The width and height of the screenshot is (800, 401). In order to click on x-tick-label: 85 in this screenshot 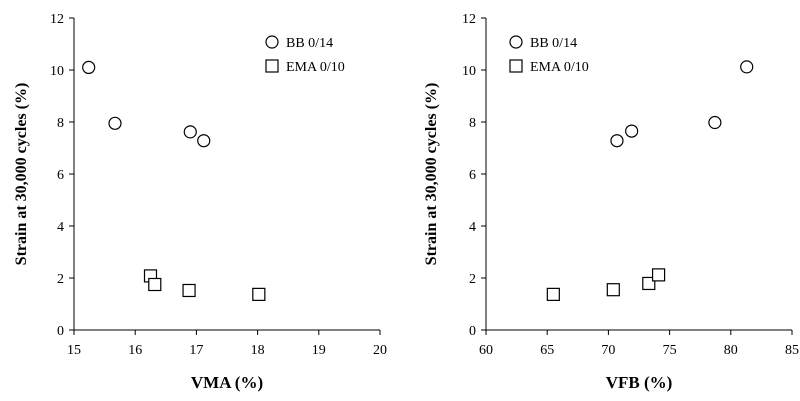, I will do `click(792, 350)`.